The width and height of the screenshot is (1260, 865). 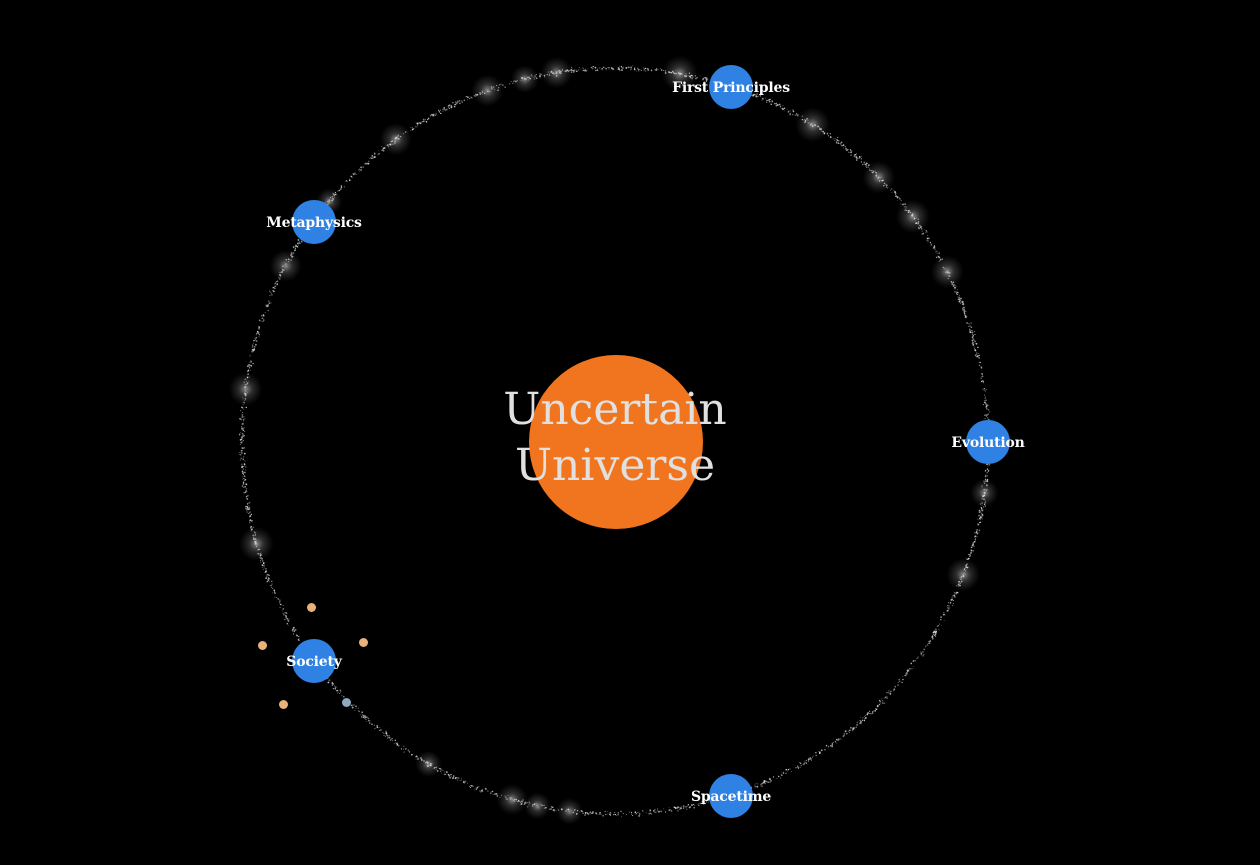 What do you see at coordinates (314, 661) in the screenshot?
I see `planet-society` at bounding box center [314, 661].